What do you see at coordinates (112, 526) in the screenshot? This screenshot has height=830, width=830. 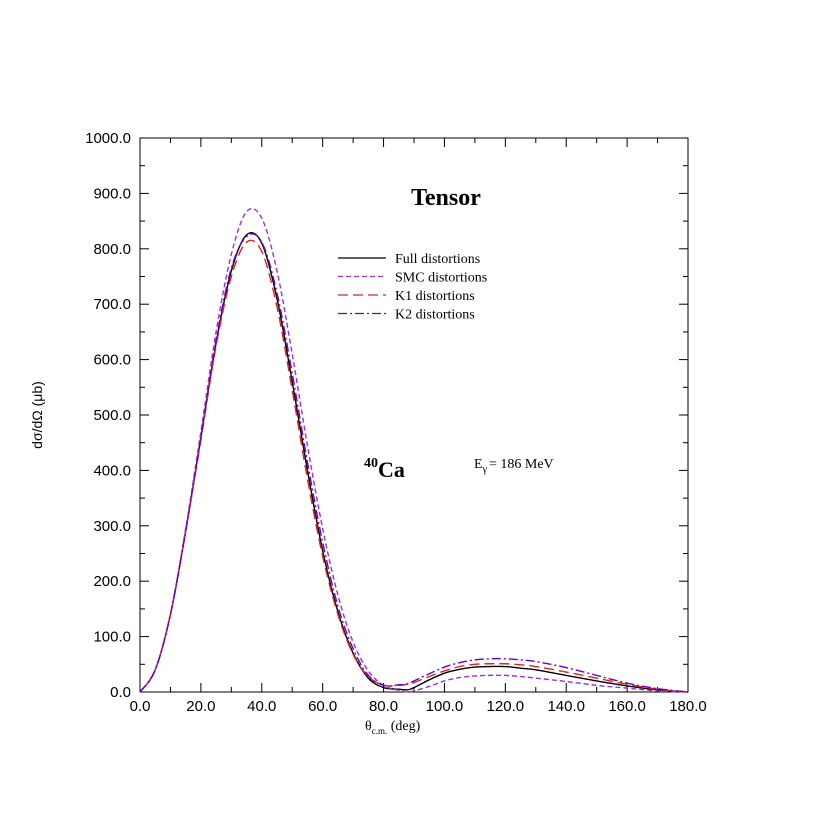 I see `y-tick-label: 300.0` at bounding box center [112, 526].